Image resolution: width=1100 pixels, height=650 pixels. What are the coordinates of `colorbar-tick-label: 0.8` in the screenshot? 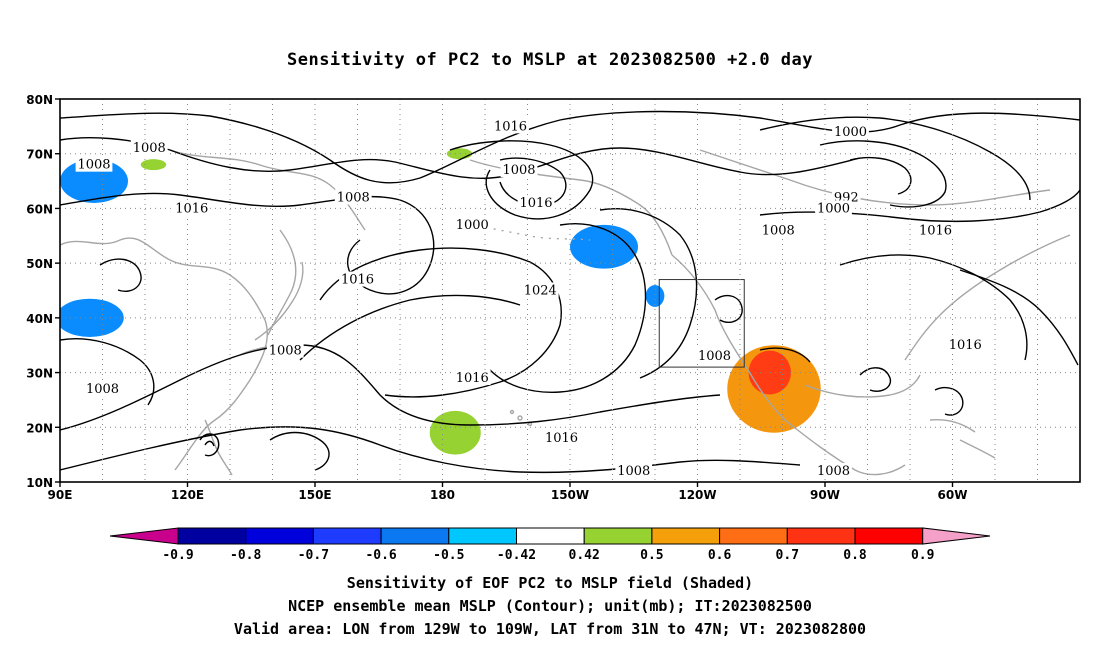 It's located at (855, 555).